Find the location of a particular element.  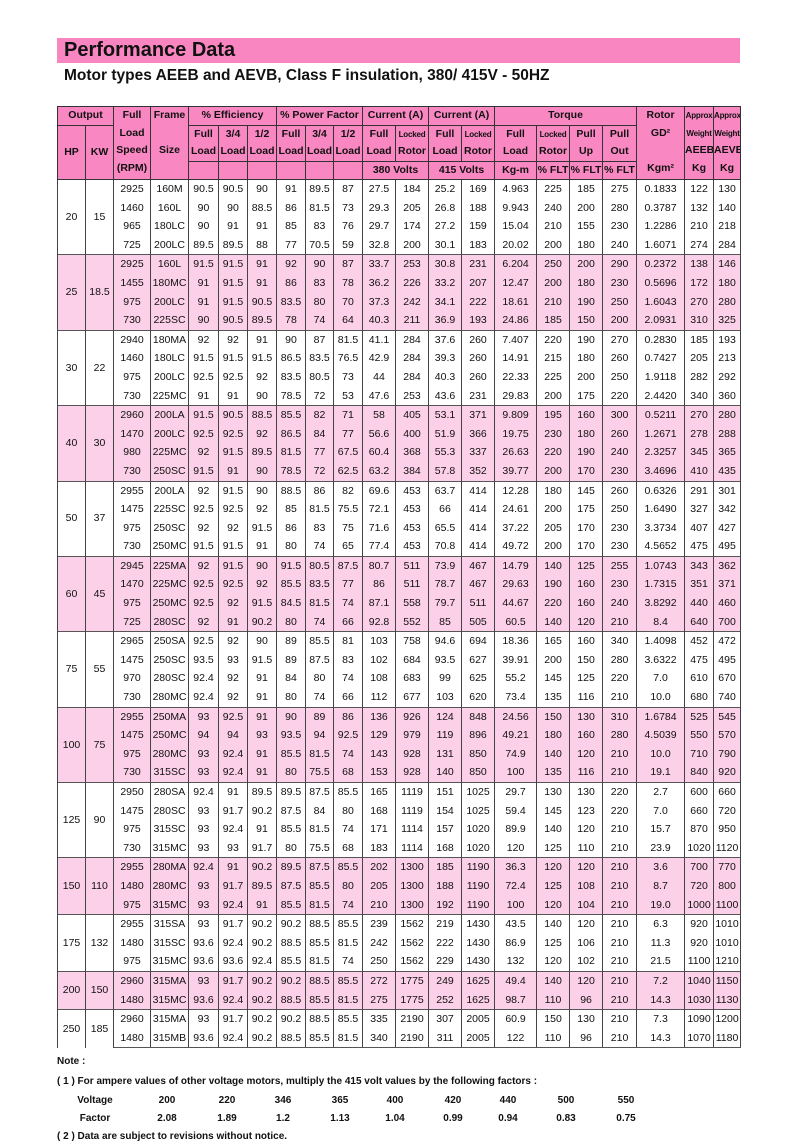

table-cell: 88 is located at coordinates (262, 245).